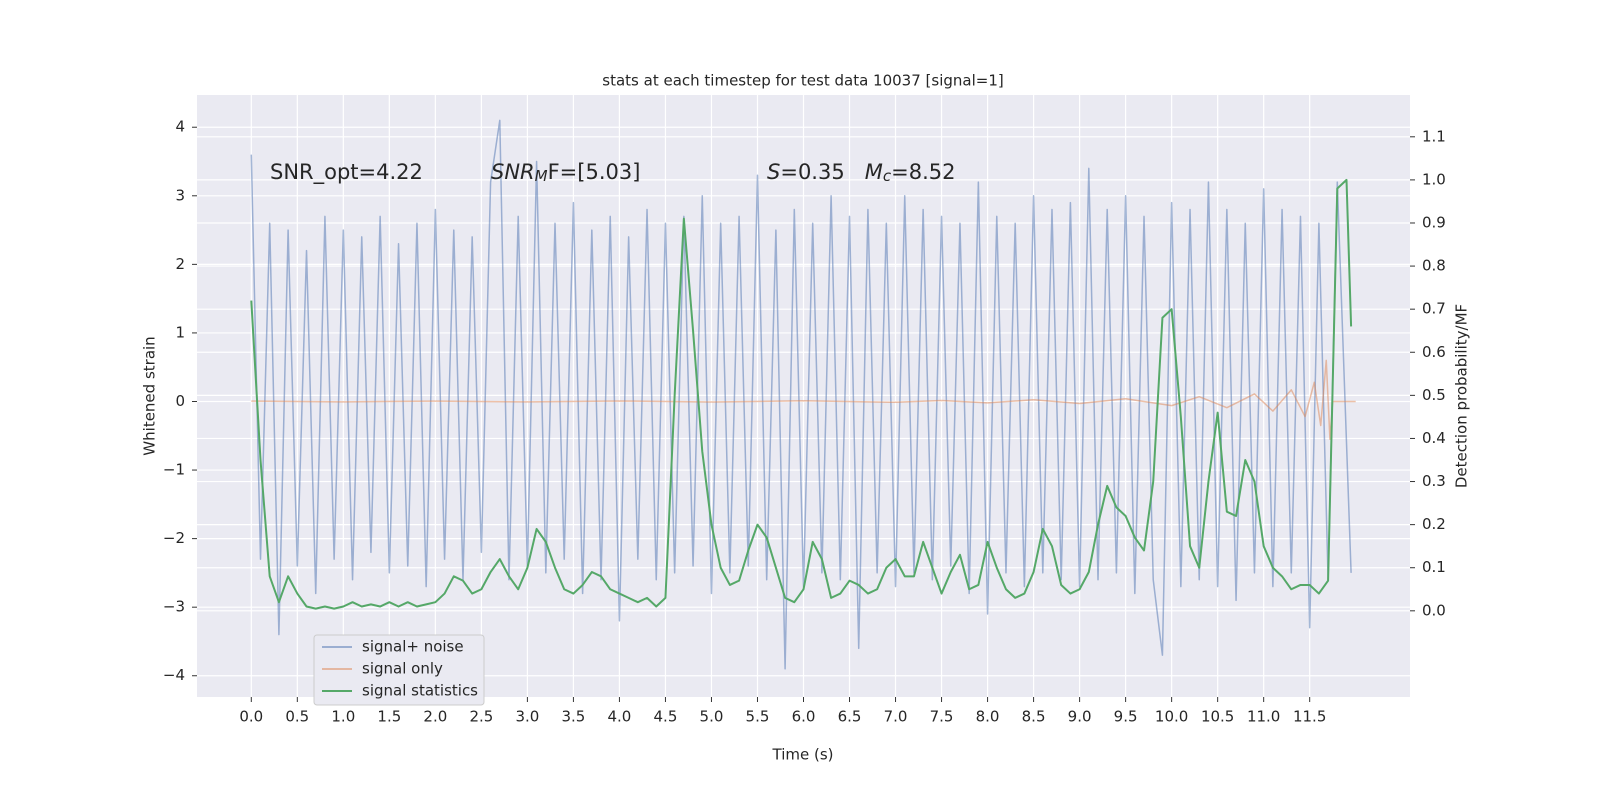 This screenshot has width=1600, height=800. Describe the element at coordinates (297, 717) in the screenshot. I see `x-tick-label: 0.5` at that location.